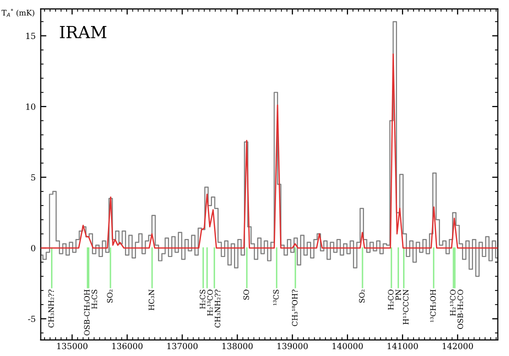  Describe the element at coordinates (457, 346) in the screenshot. I see `x-tick-label: 142000` at that location.